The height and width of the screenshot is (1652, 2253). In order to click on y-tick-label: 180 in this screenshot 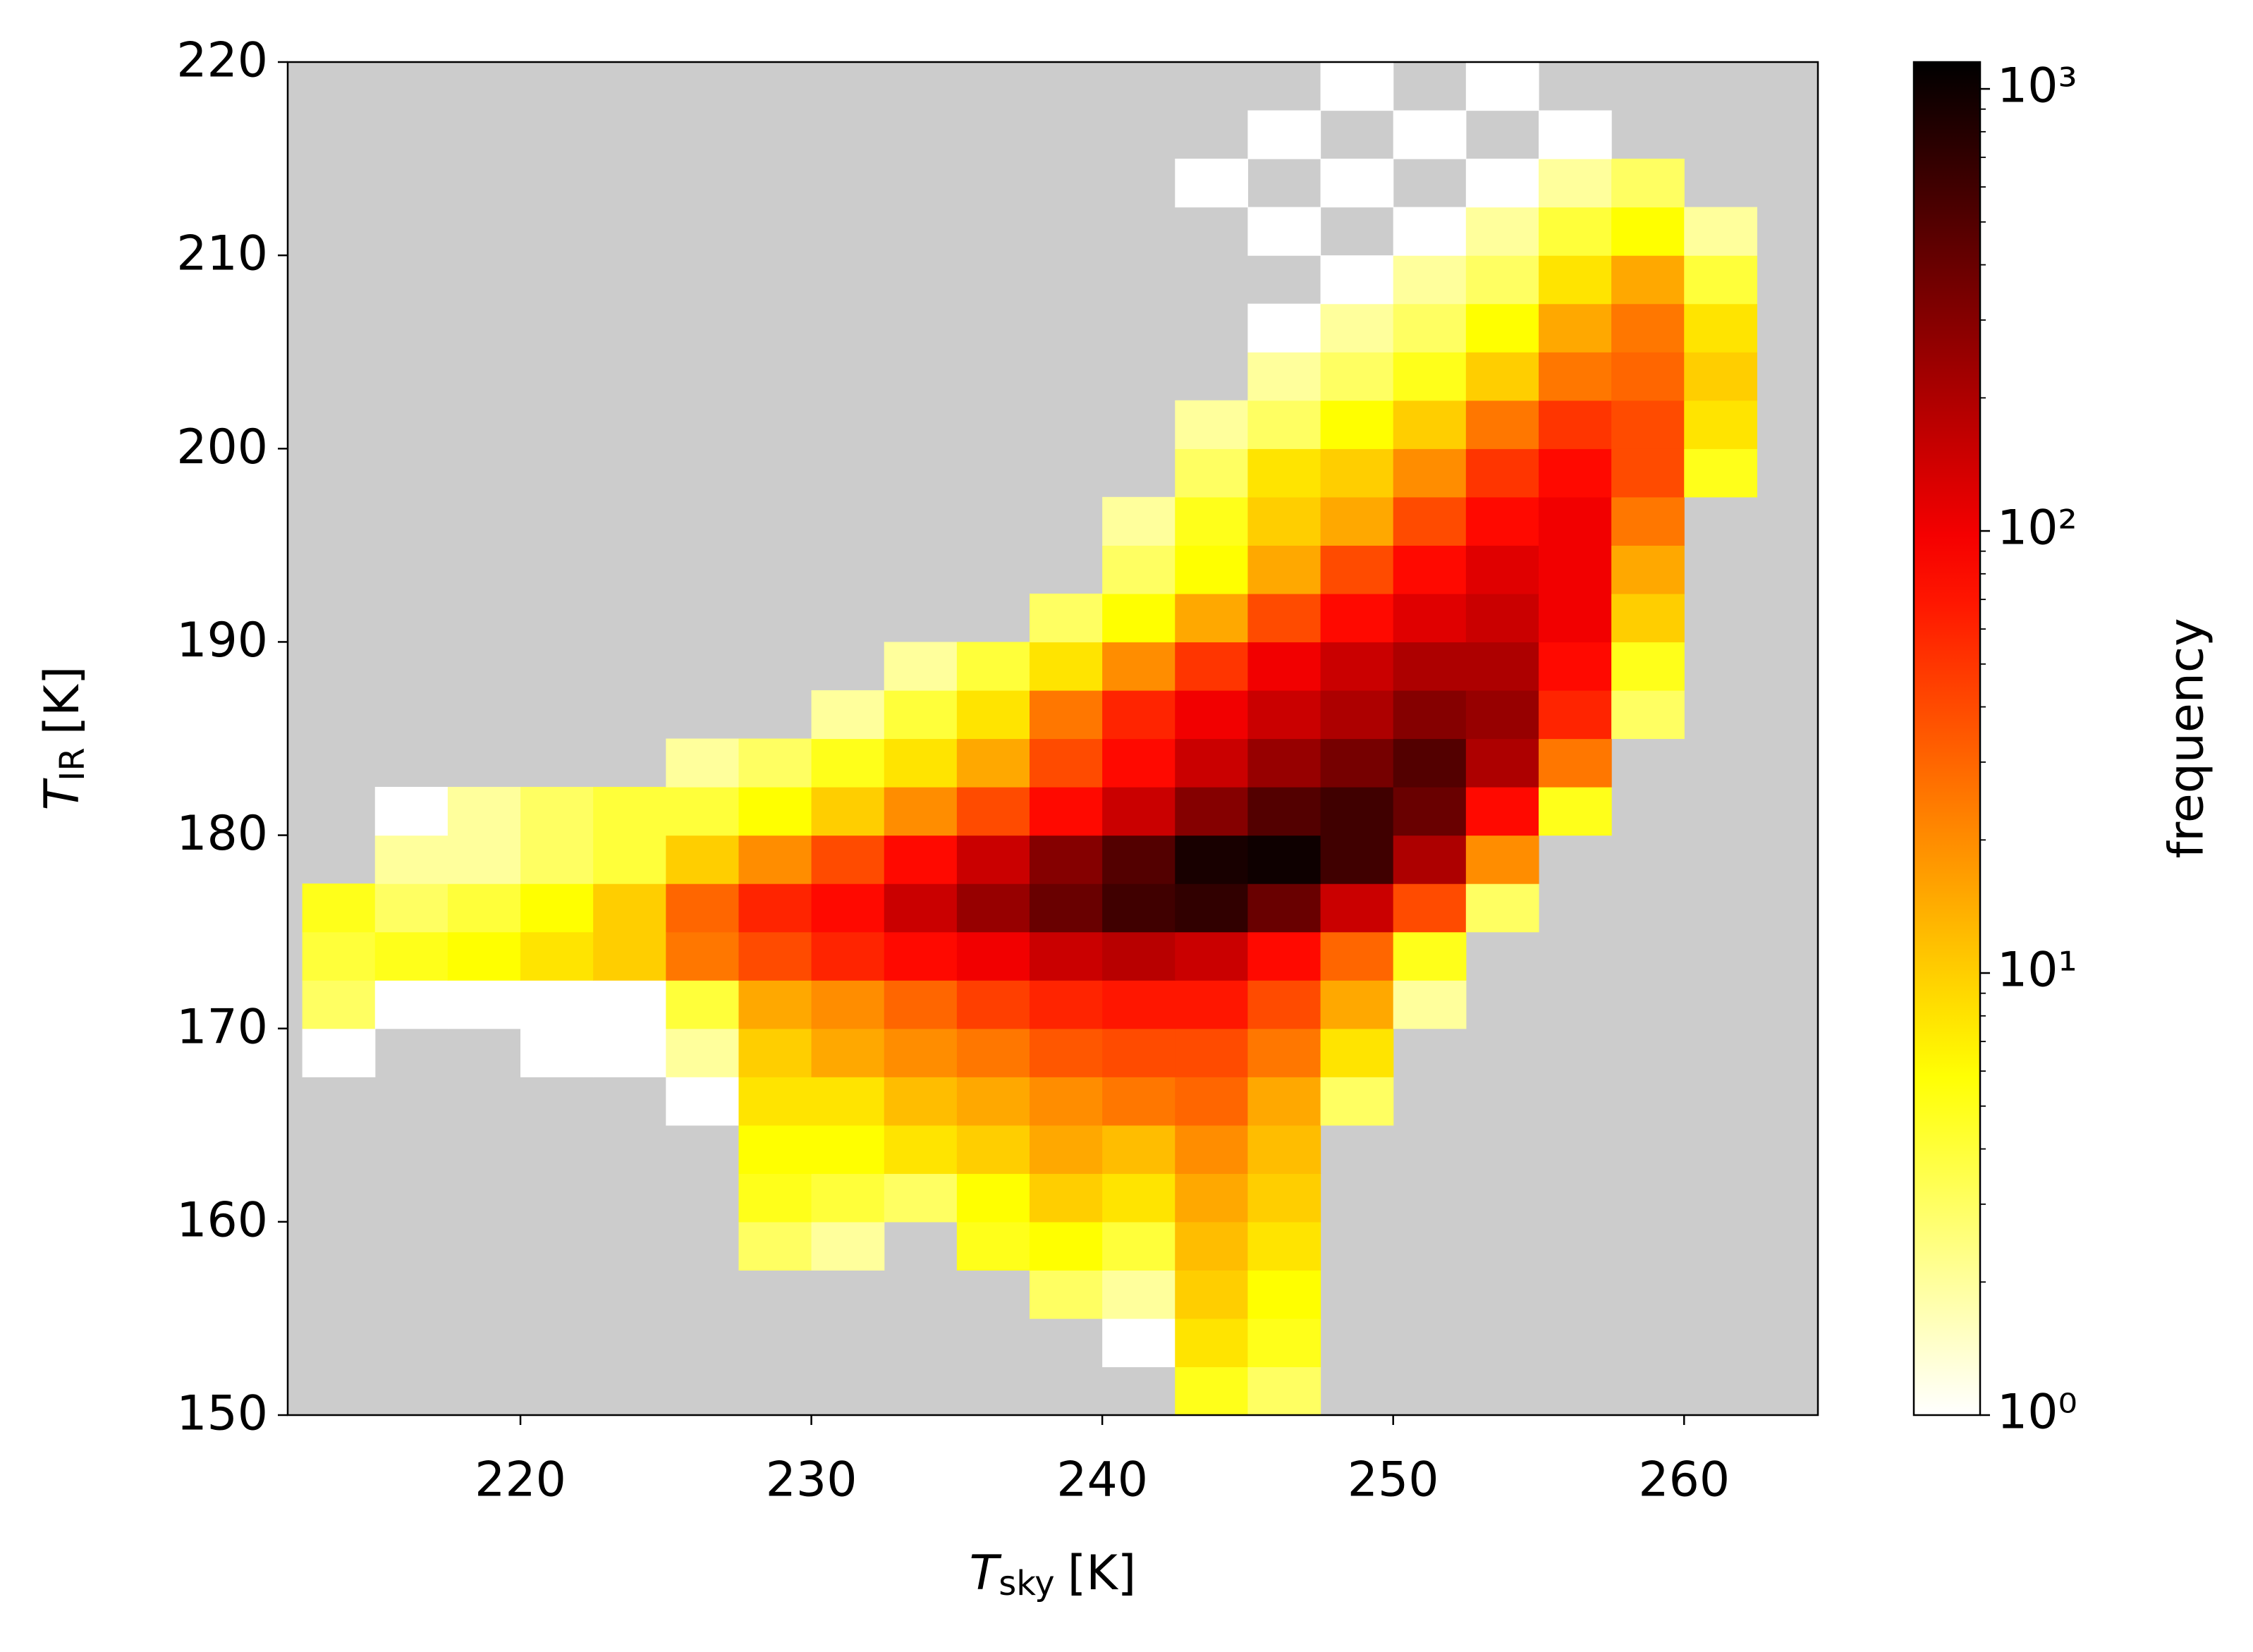, I will do `click(222, 834)`.